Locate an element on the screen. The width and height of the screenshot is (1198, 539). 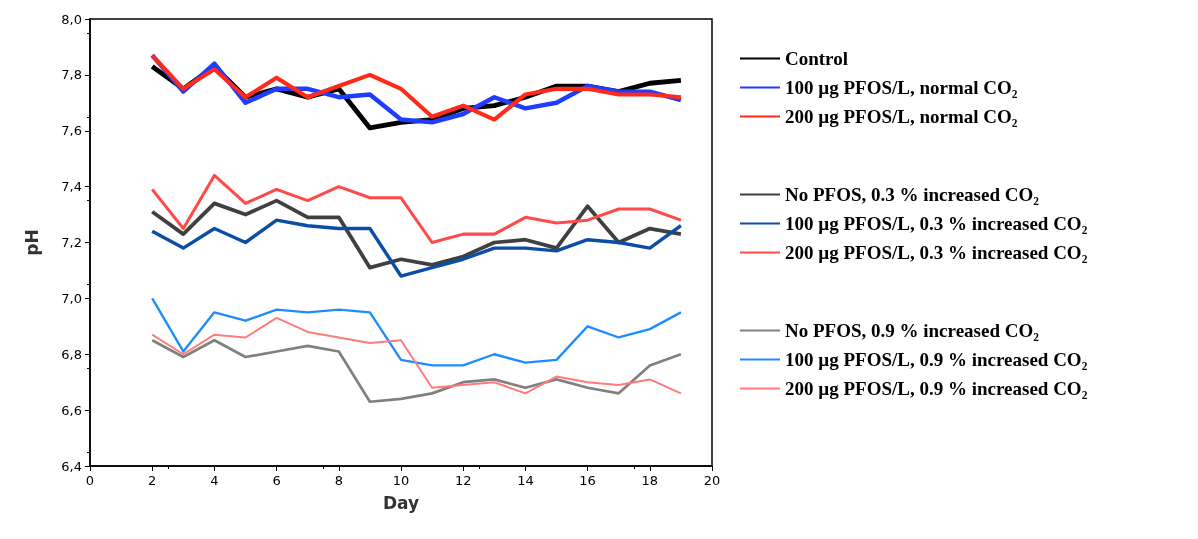
legend-label: 100 µg PFOS/L, 0.3 % increased CO₂ is located at coordinates (936, 223).